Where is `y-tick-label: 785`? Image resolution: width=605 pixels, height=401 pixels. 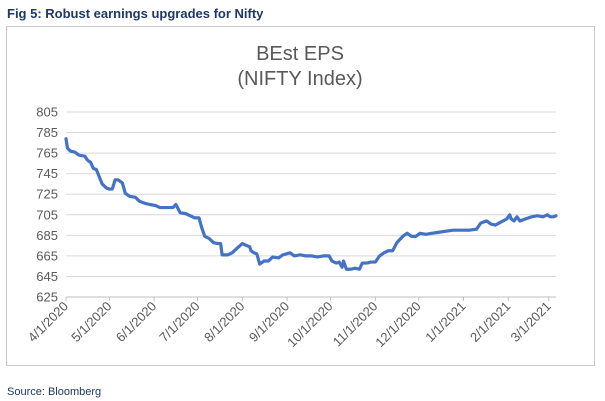
y-tick-label: 785 is located at coordinates (47, 132).